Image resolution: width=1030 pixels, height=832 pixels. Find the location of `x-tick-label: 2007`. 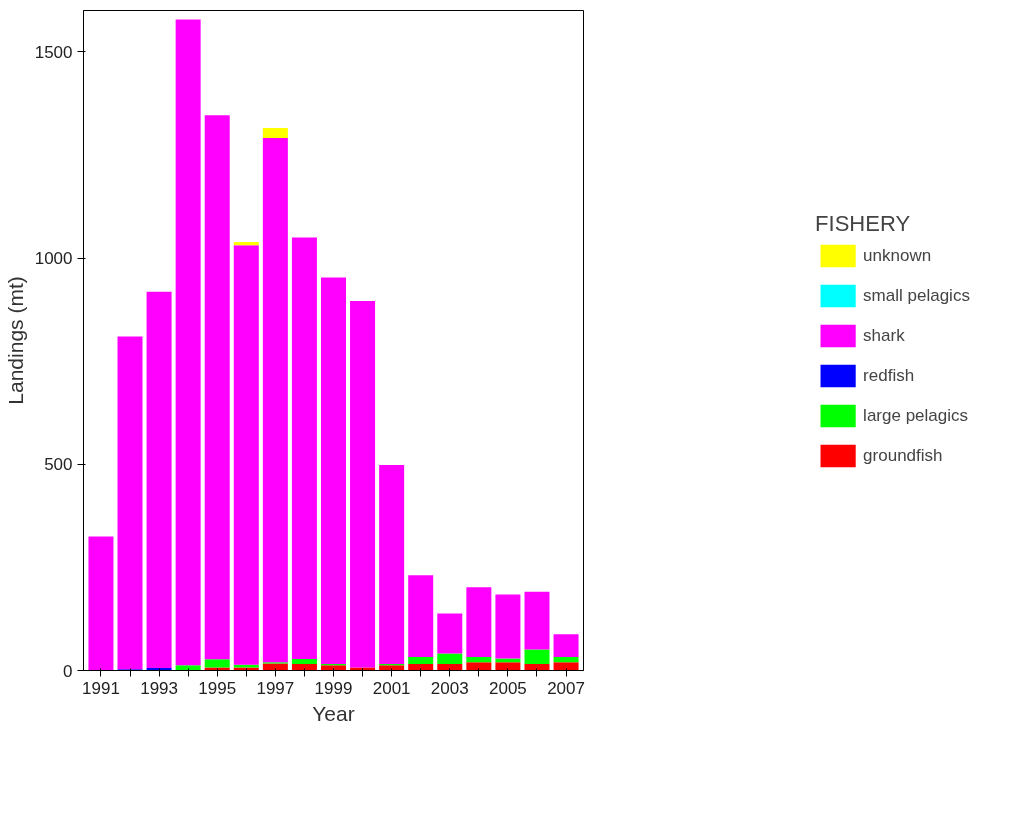

x-tick-label: 2007 is located at coordinates (566, 688).